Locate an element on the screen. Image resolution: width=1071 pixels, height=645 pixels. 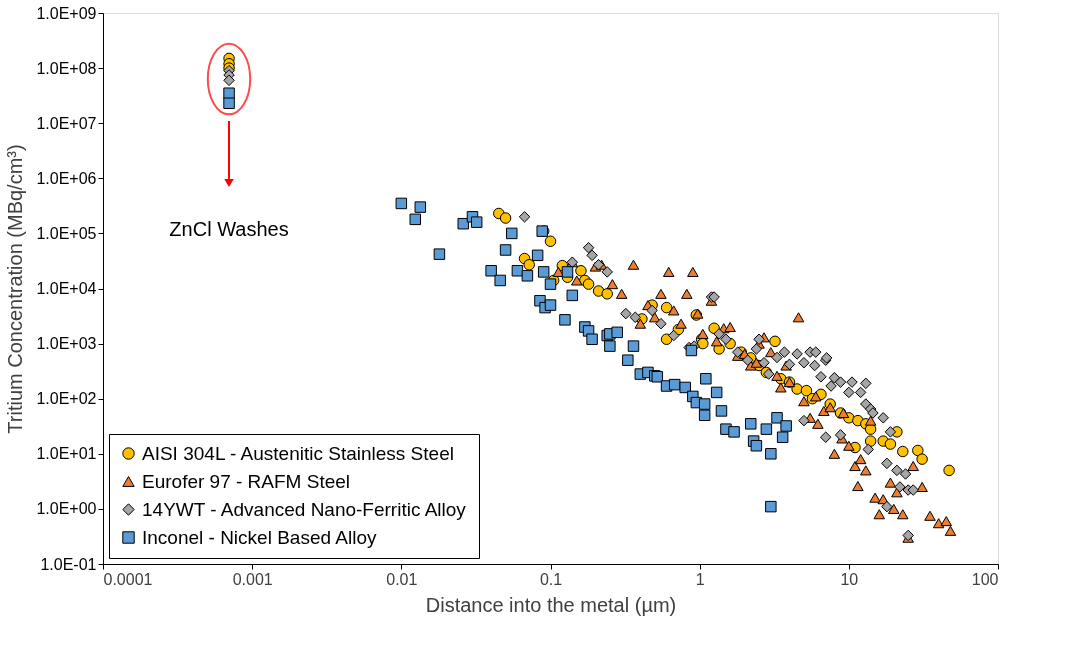
y-tick-label: 1.0E+03 is located at coordinates (66, 344).